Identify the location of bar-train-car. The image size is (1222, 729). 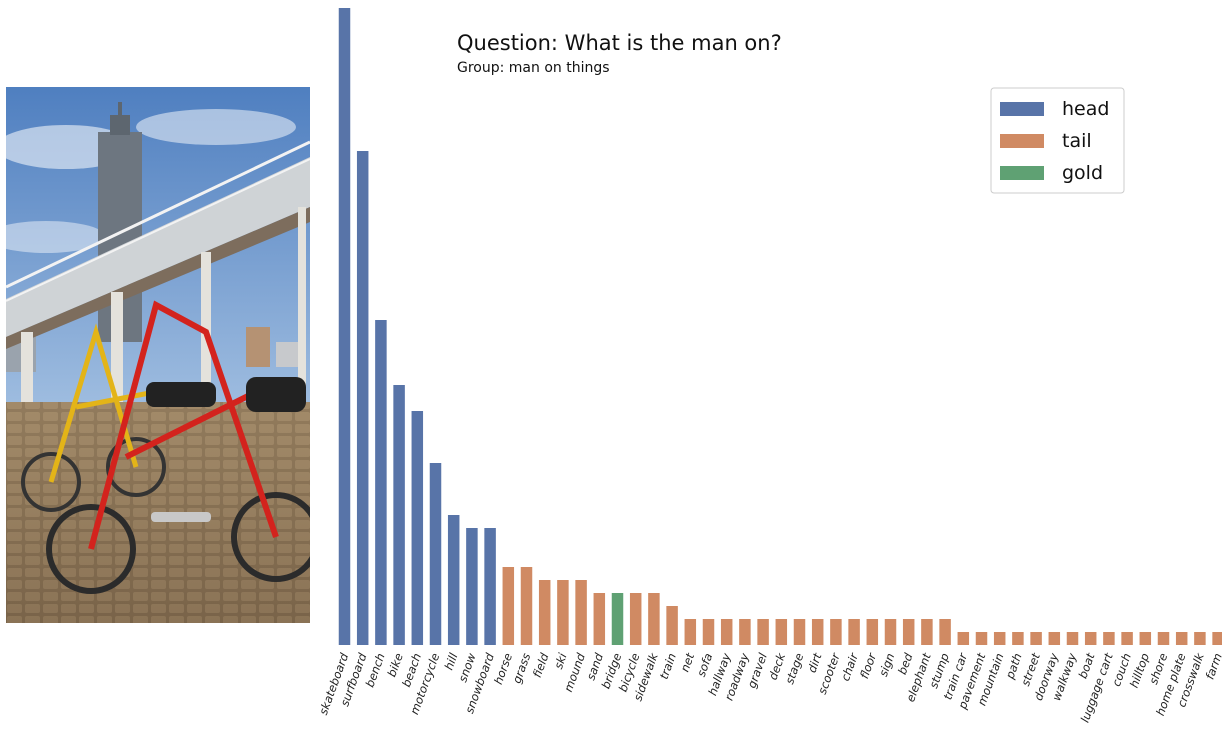
(963, 638).